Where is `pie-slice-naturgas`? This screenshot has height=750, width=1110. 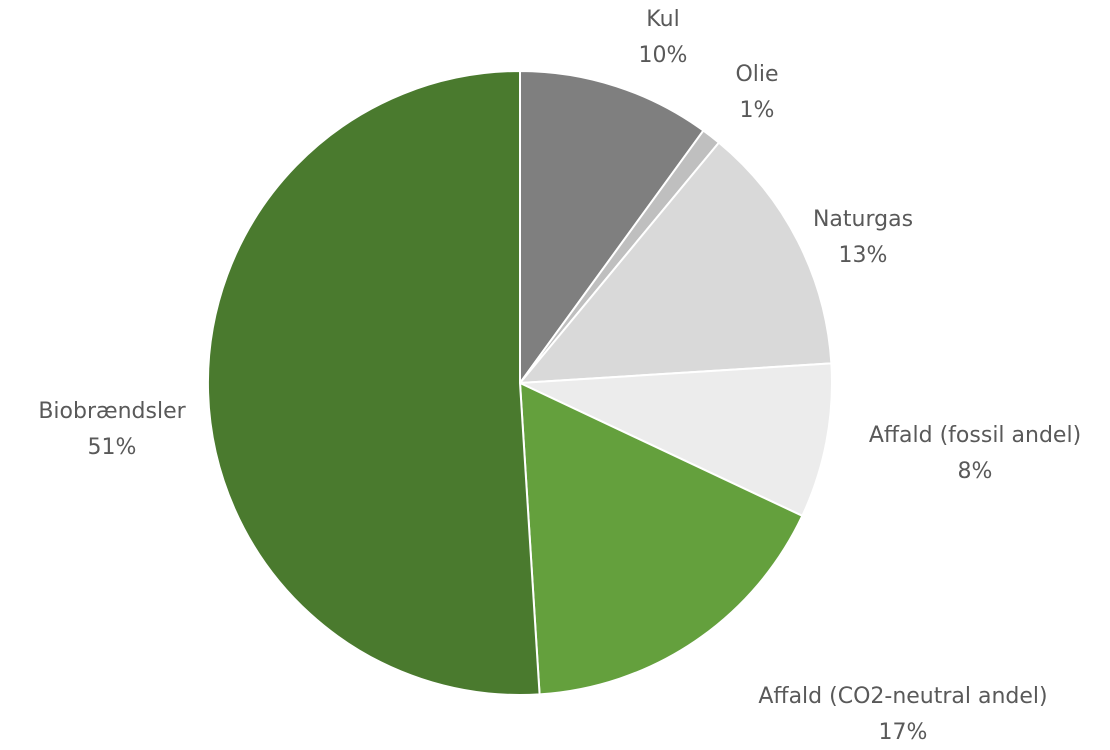
pie-slice-naturgas is located at coordinates (676, 262).